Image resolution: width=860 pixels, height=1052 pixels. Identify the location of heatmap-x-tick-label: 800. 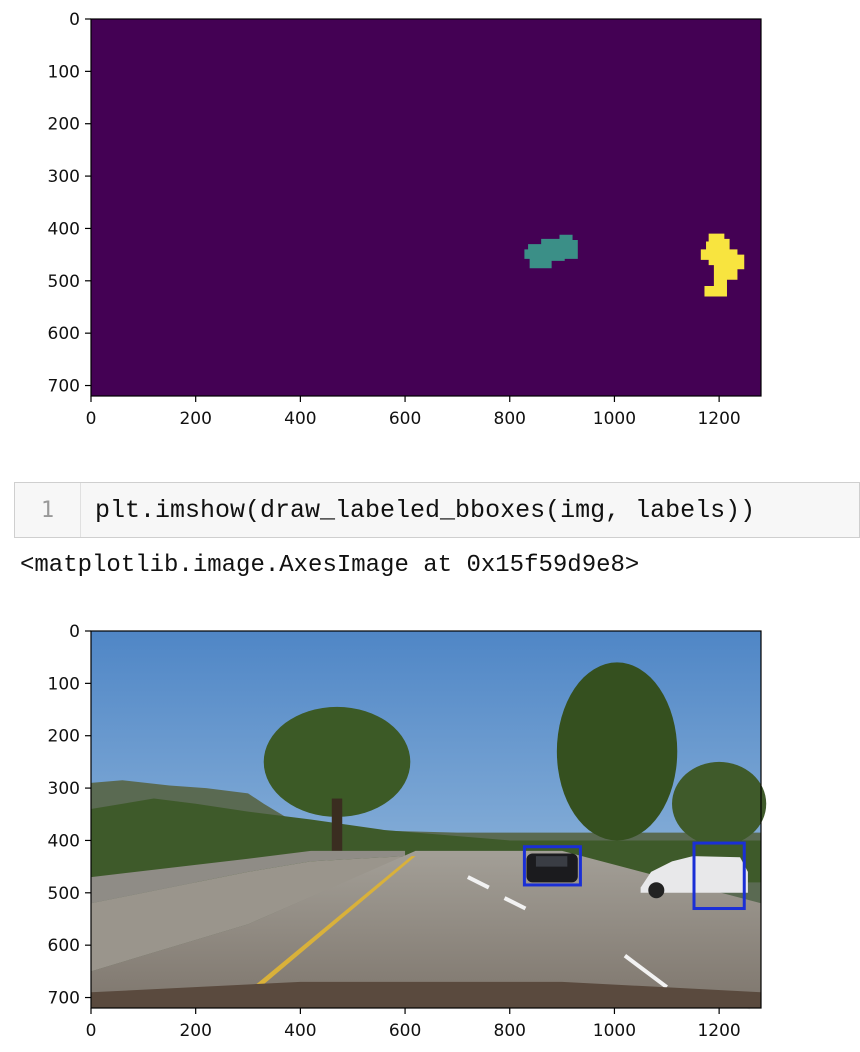
(510, 419).